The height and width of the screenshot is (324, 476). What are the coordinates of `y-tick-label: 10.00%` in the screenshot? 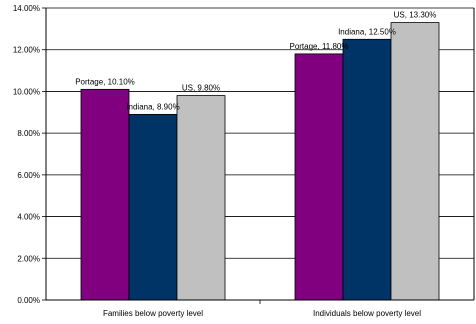 It's located at (26, 91).